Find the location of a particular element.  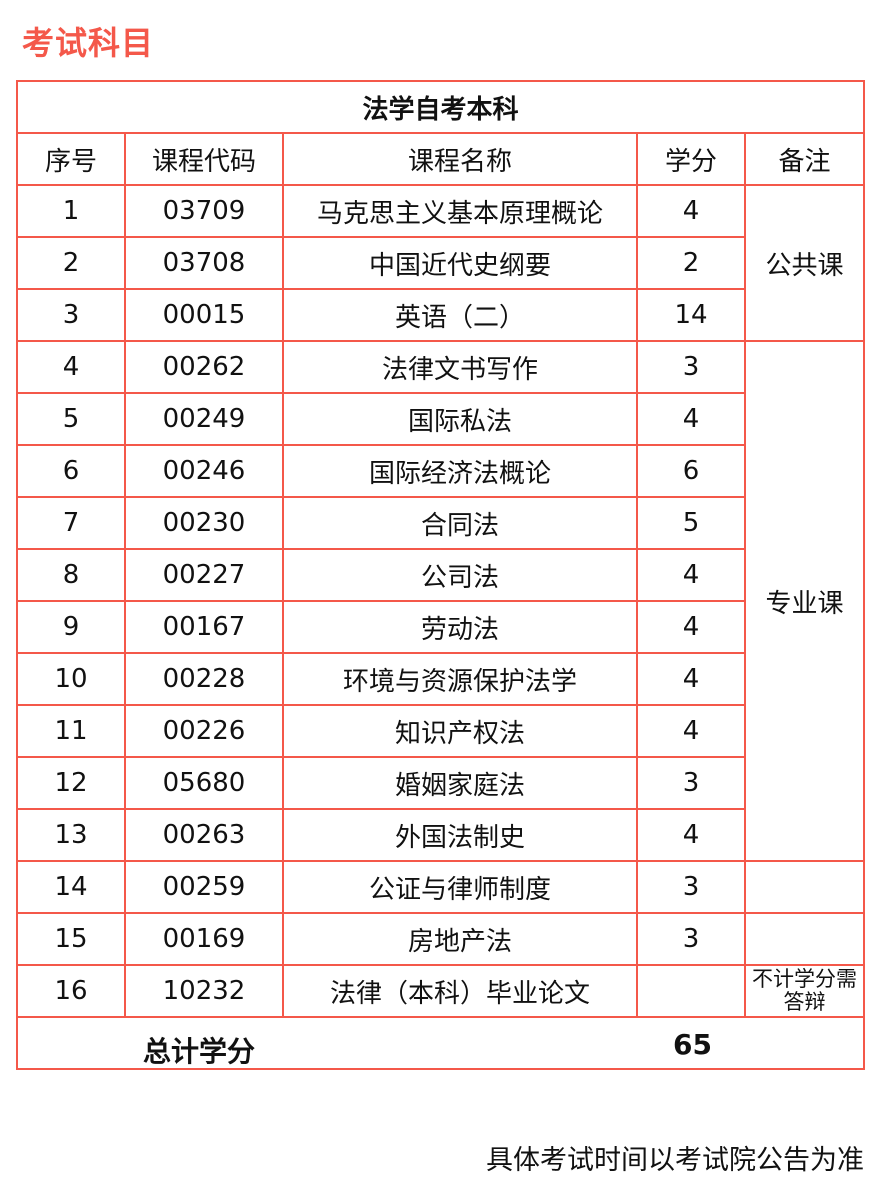

total-value: 65 is located at coordinates (692, 1044).